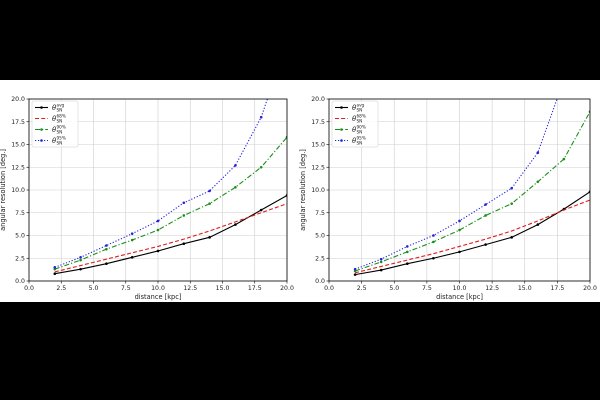 Image resolution: width=600 pixels, height=400 pixels. I want to click on x-tick-label: 17.5, so click(557, 288).